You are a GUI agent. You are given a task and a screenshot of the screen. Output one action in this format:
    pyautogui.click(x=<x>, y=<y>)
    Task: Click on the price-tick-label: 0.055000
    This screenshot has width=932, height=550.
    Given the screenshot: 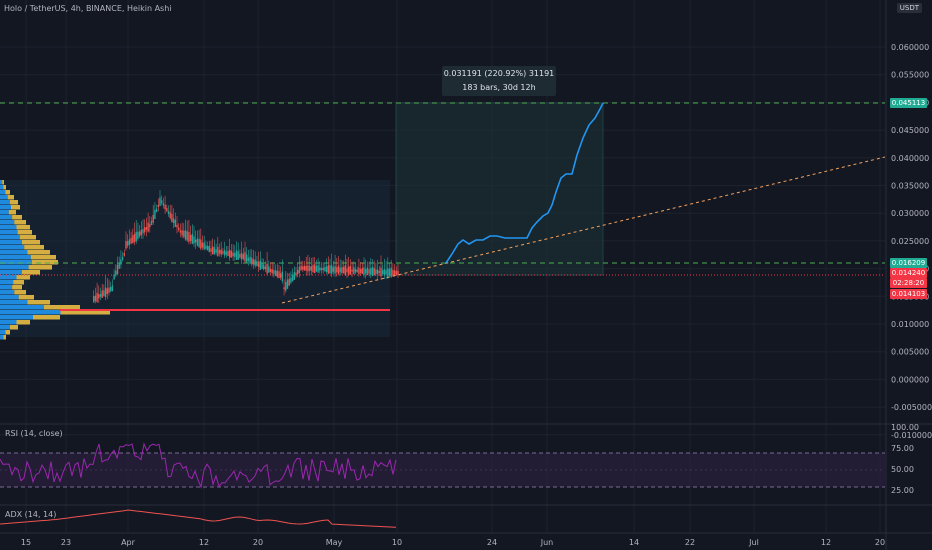 What is the action you would take?
    pyautogui.click(x=910, y=75)
    